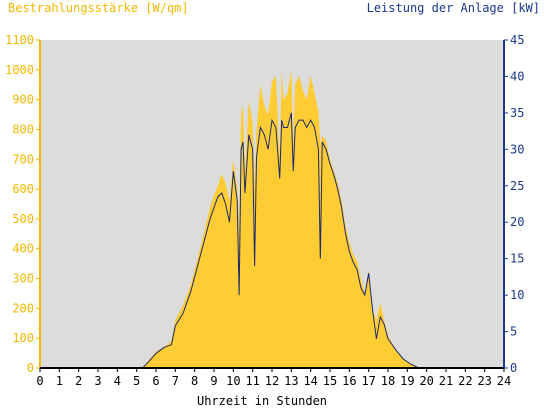 The image size is (544, 408). I want to click on x-tick-label: 20, so click(426, 381).